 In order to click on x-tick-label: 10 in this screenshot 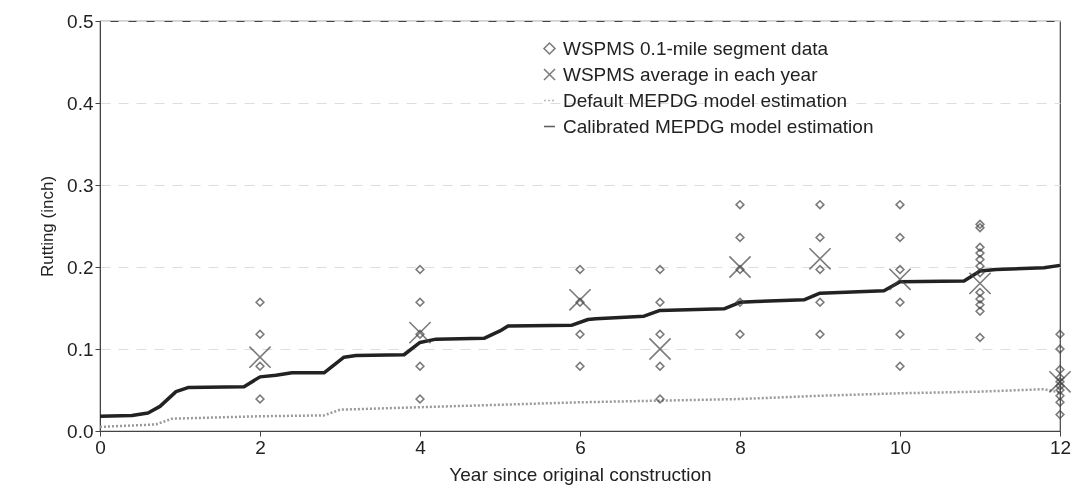, I will do `click(900, 447)`.